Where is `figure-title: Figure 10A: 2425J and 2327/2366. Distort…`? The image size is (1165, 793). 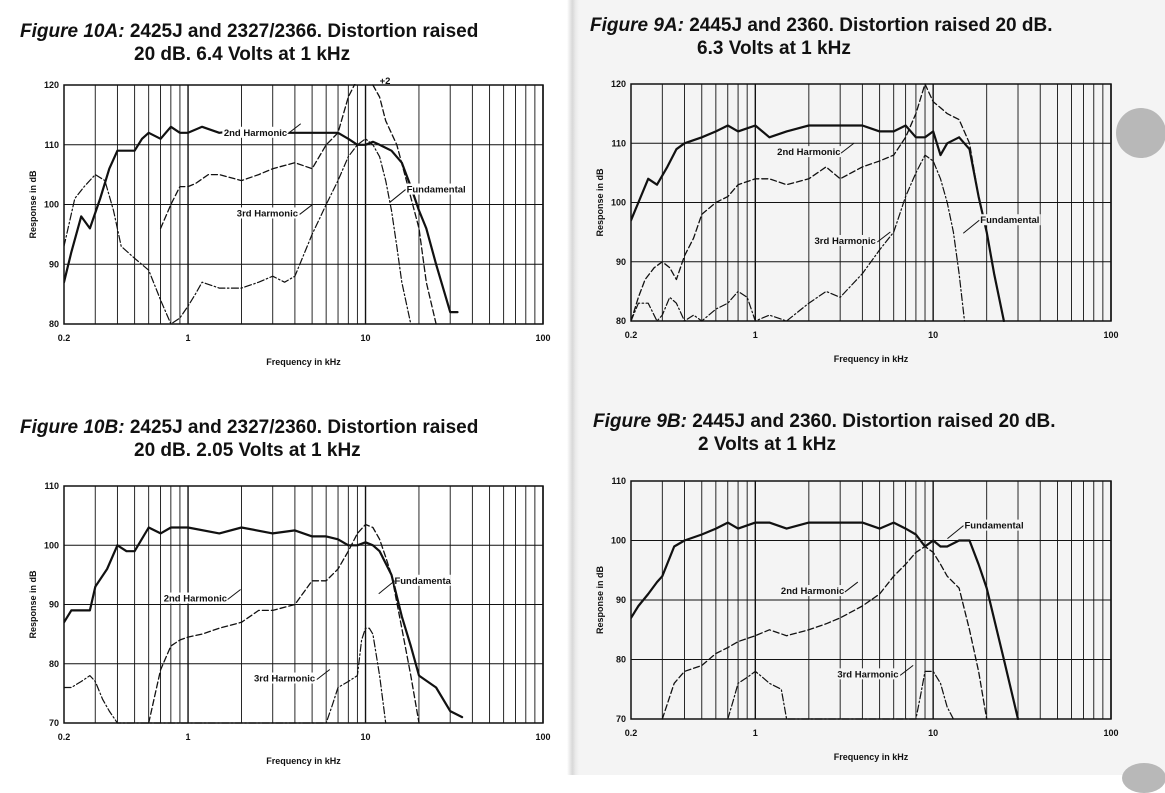 figure-title: Figure 10A: 2425J and 2327/2366. Distort… is located at coordinates (249, 43).